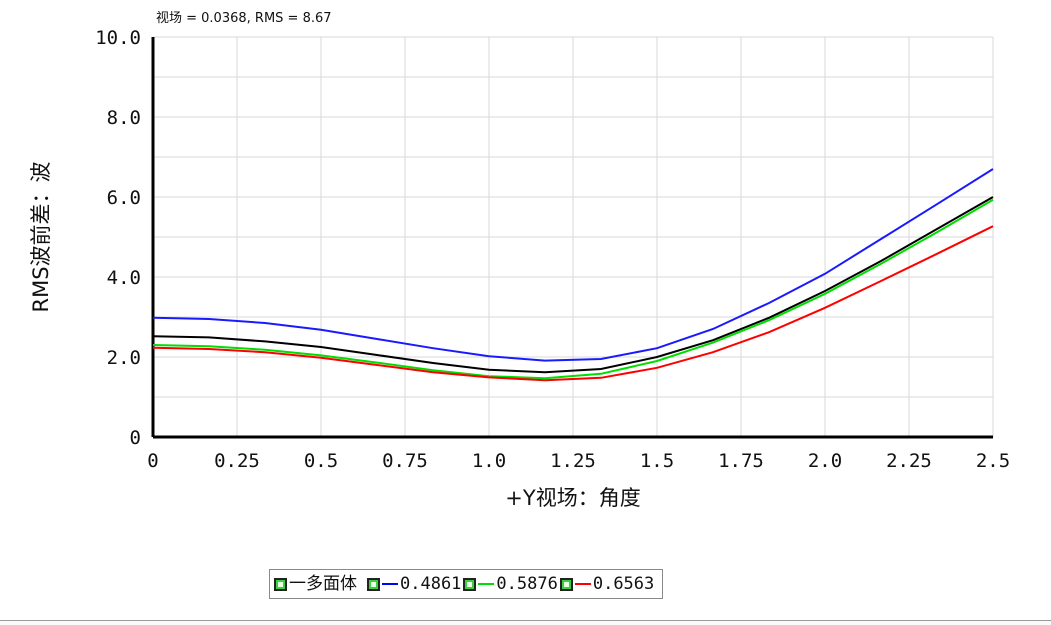 This screenshot has width=1051, height=625. I want to click on y-axis-label: RMS波前差：波, so click(41, 236).